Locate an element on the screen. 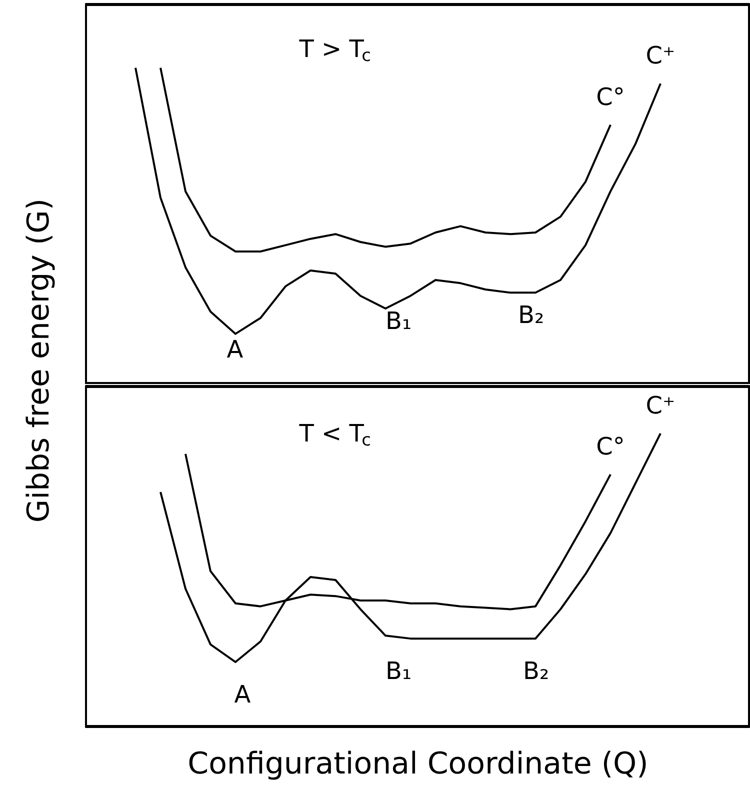 This screenshot has width=750, height=794. x-axis-title: Configurational Coordinate (Q) is located at coordinates (418, 764).